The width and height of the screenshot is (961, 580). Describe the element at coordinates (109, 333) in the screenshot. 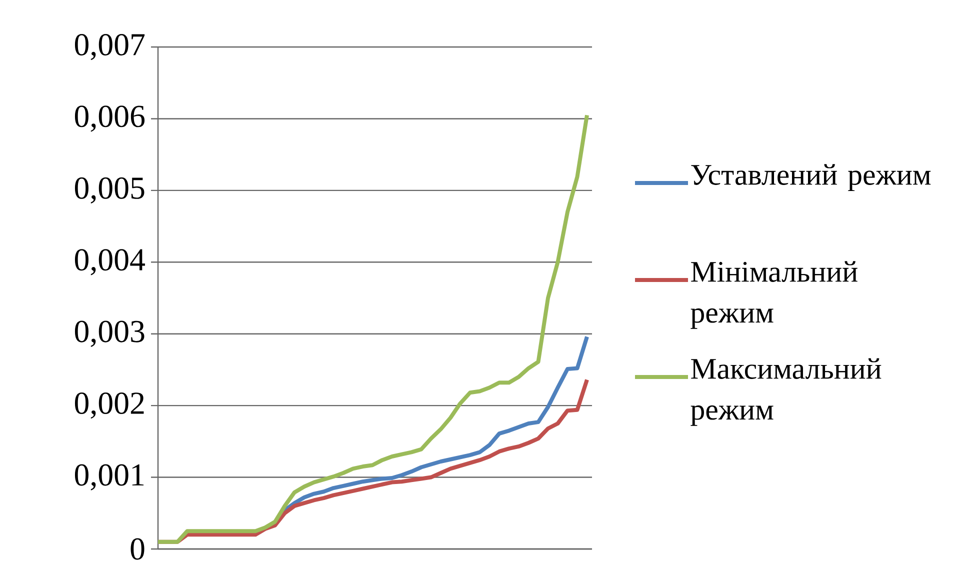

I see `y-tick-label: 0,003` at that location.